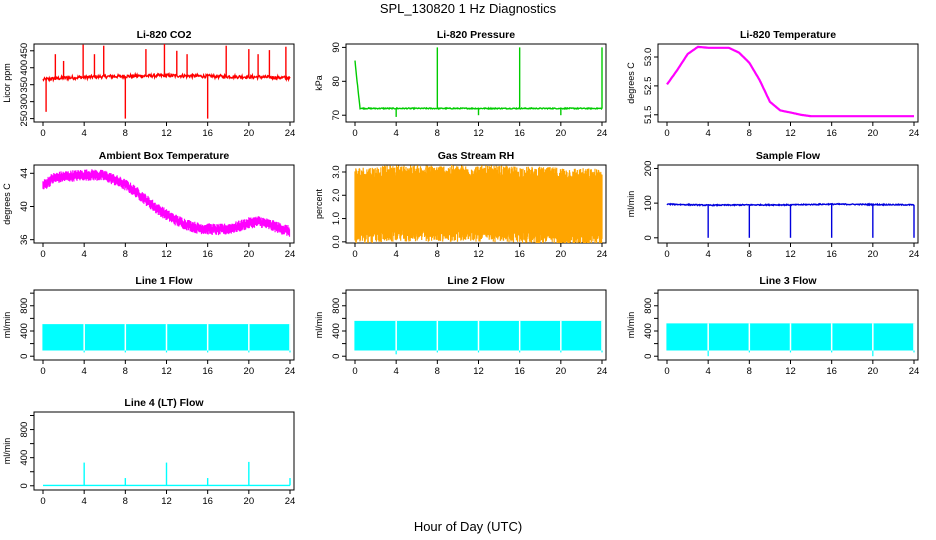 The height and width of the screenshot is (540, 936). What do you see at coordinates (7, 204) in the screenshot?
I see `y-axis-label: degrees C` at bounding box center [7, 204].